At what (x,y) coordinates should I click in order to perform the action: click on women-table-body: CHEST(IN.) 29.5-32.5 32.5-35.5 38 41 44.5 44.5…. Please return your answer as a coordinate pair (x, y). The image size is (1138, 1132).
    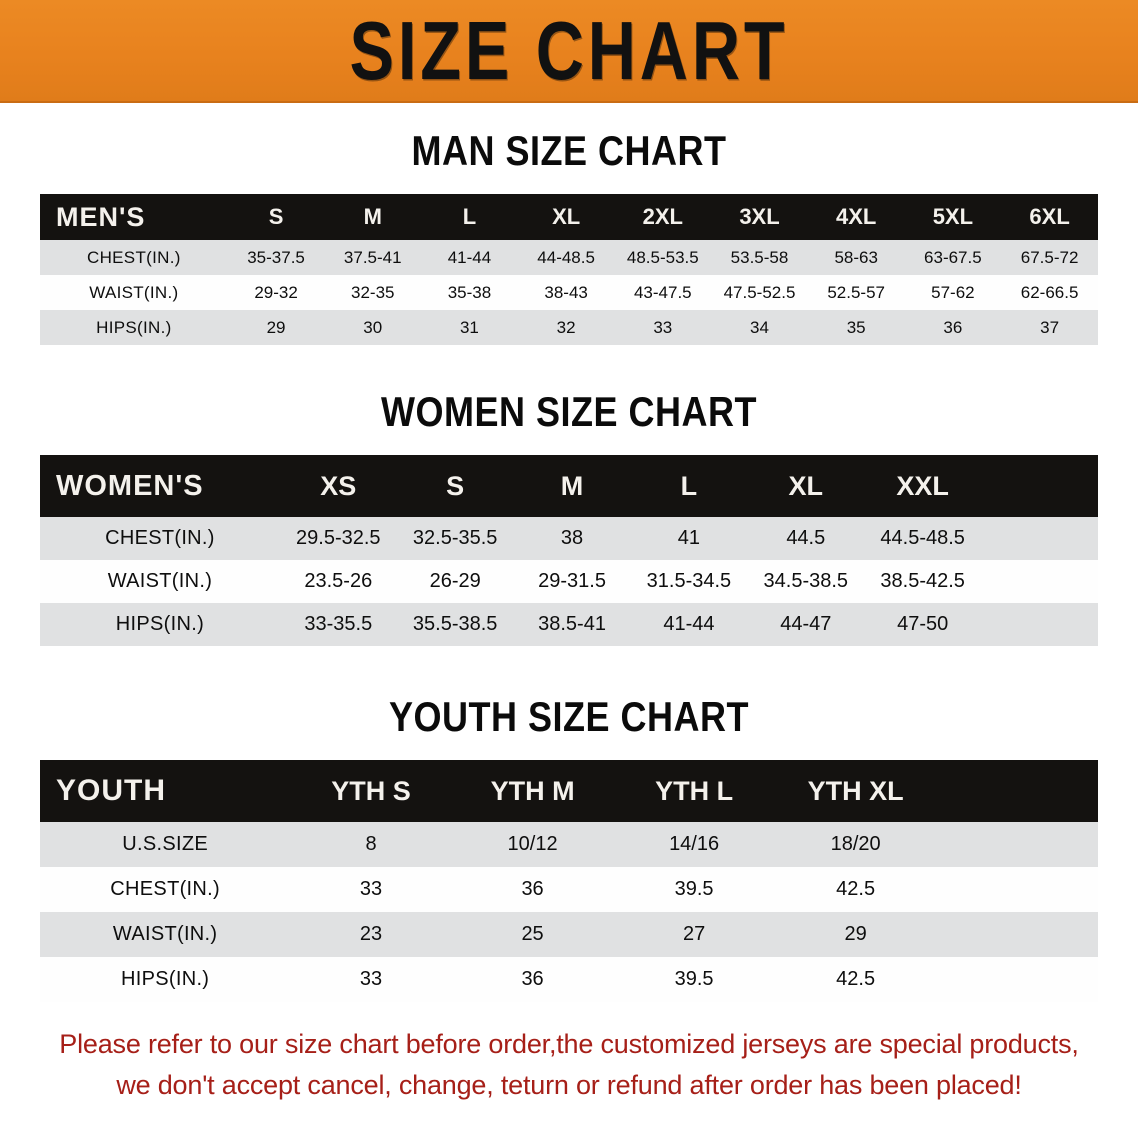
    Looking at the image, I should click on (569, 581).